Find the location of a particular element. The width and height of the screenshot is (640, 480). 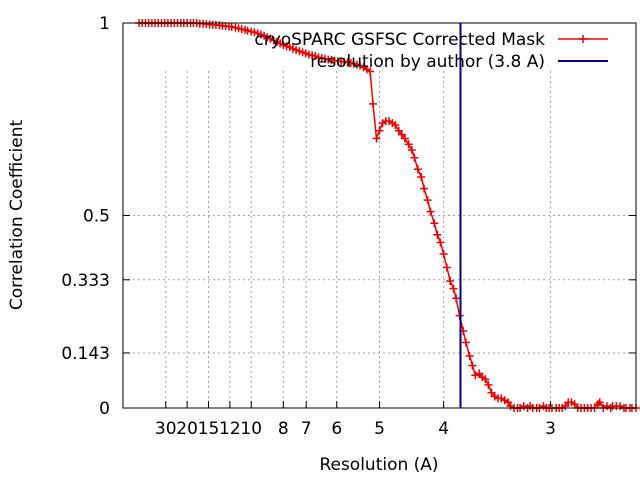

x-axis-title: Resolution (A) is located at coordinates (378, 465).